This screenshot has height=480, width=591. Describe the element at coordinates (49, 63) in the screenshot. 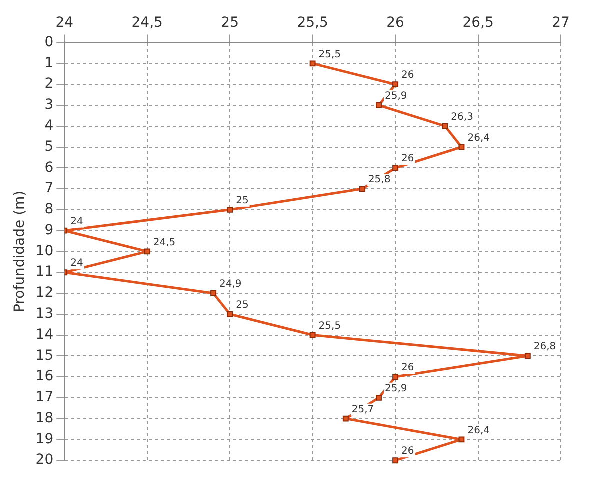

I see `y-tick-label: 1` at that location.